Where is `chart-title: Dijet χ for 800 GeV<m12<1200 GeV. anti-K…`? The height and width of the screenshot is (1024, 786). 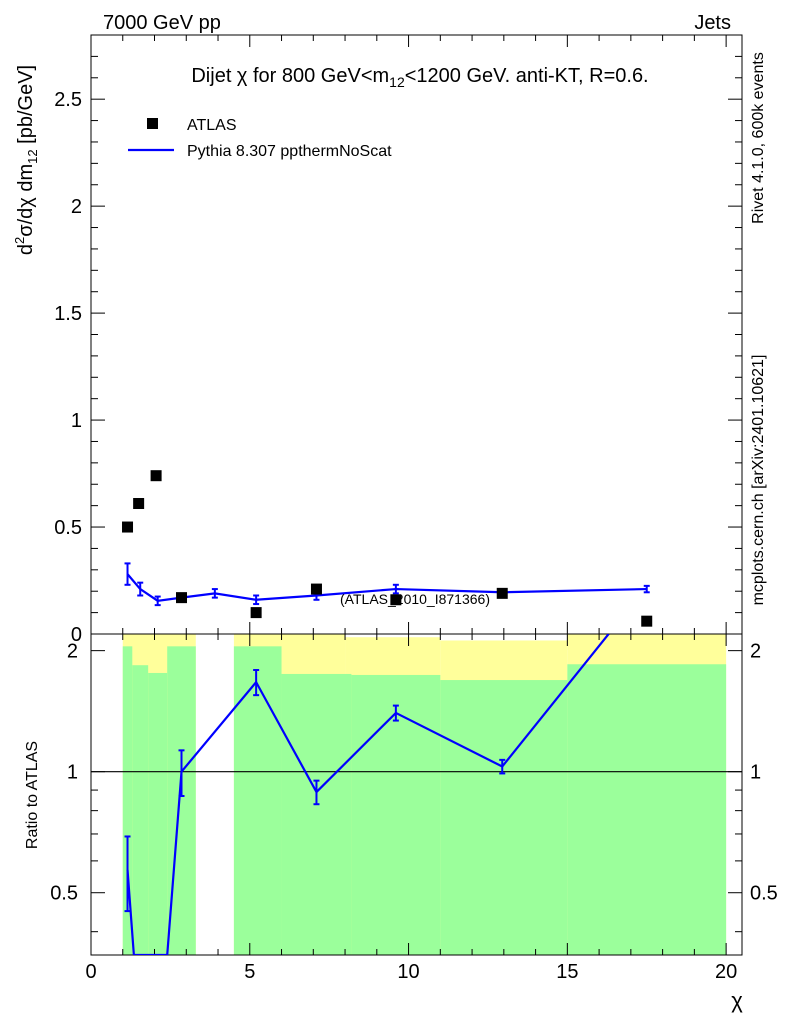
chart-title: Dijet χ for 800 GeV<m12<1200 GeV. anti-K… is located at coordinates (419, 77).